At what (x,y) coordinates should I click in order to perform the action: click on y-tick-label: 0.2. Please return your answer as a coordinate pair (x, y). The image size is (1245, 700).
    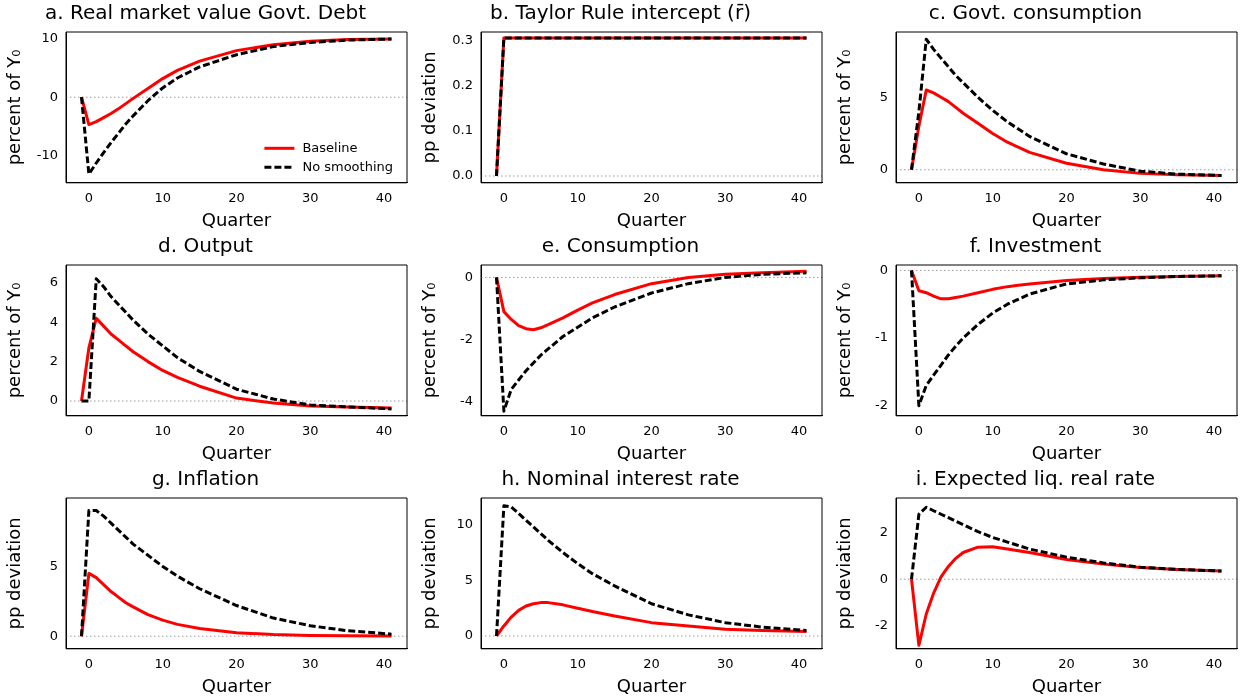
    Looking at the image, I should click on (462, 84).